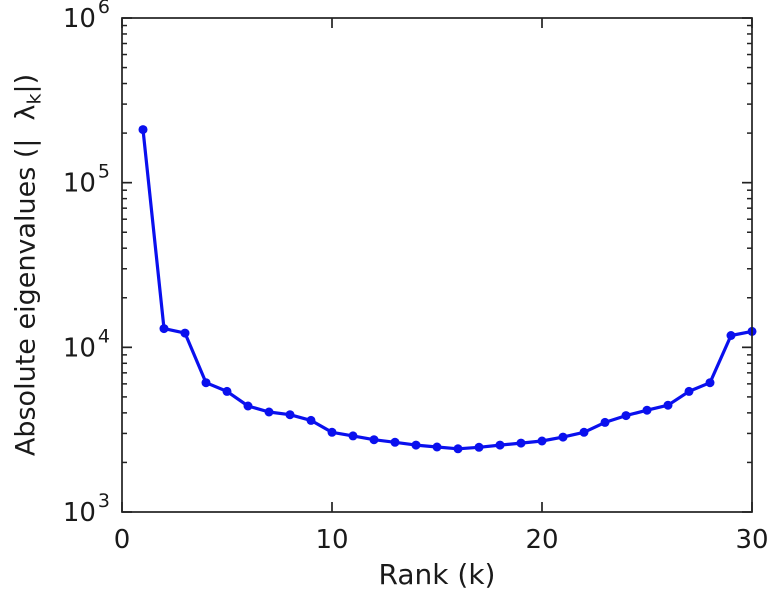 The height and width of the screenshot is (600, 772). Describe the element at coordinates (86, 509) in the screenshot. I see `y-tick-label: 10 3` at that location.